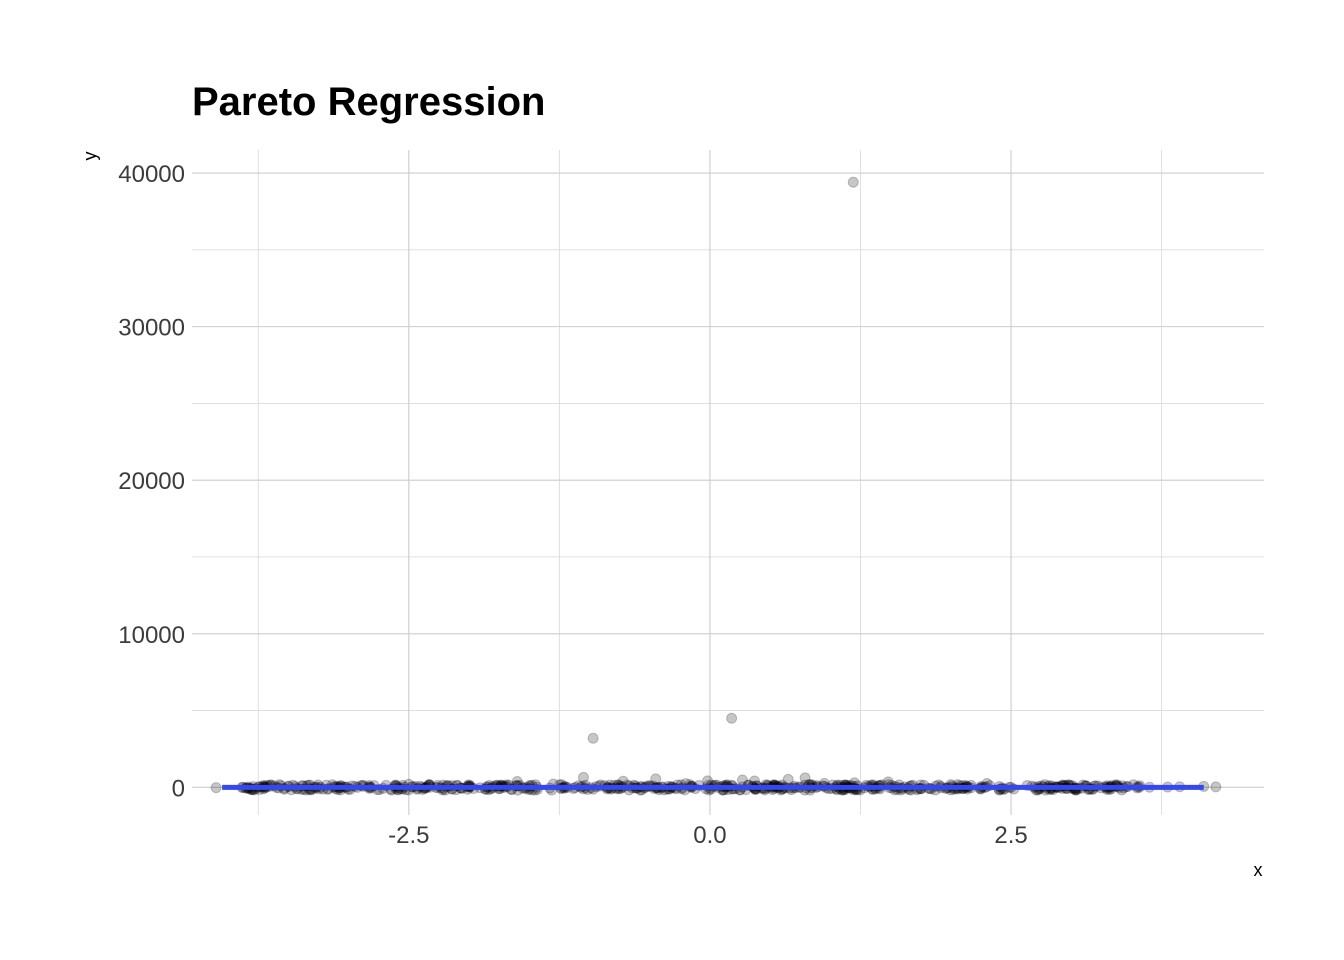 This screenshot has width=1344, height=960. I want to click on x-tick-label: 0.0, so click(709, 835).